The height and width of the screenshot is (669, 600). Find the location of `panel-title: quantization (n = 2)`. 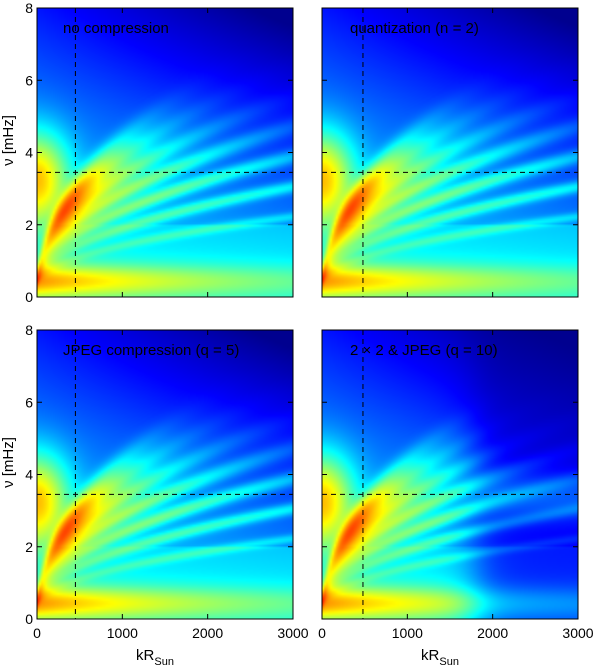

panel-title: quantization (n = 2) is located at coordinates (414, 28).